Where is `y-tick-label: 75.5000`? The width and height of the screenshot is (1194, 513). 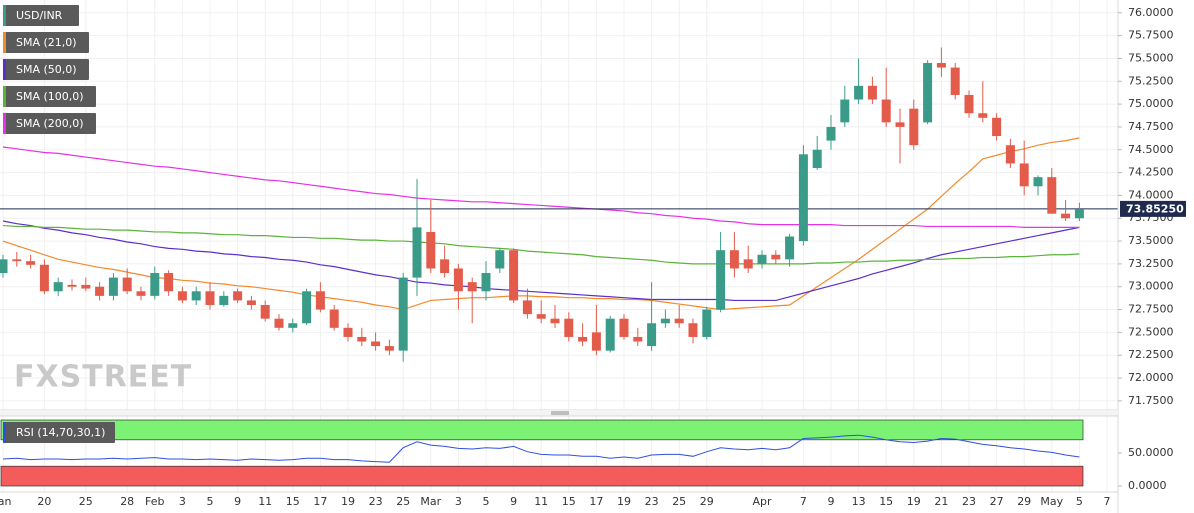
y-tick-label: 75.5000 is located at coordinates (1151, 57).